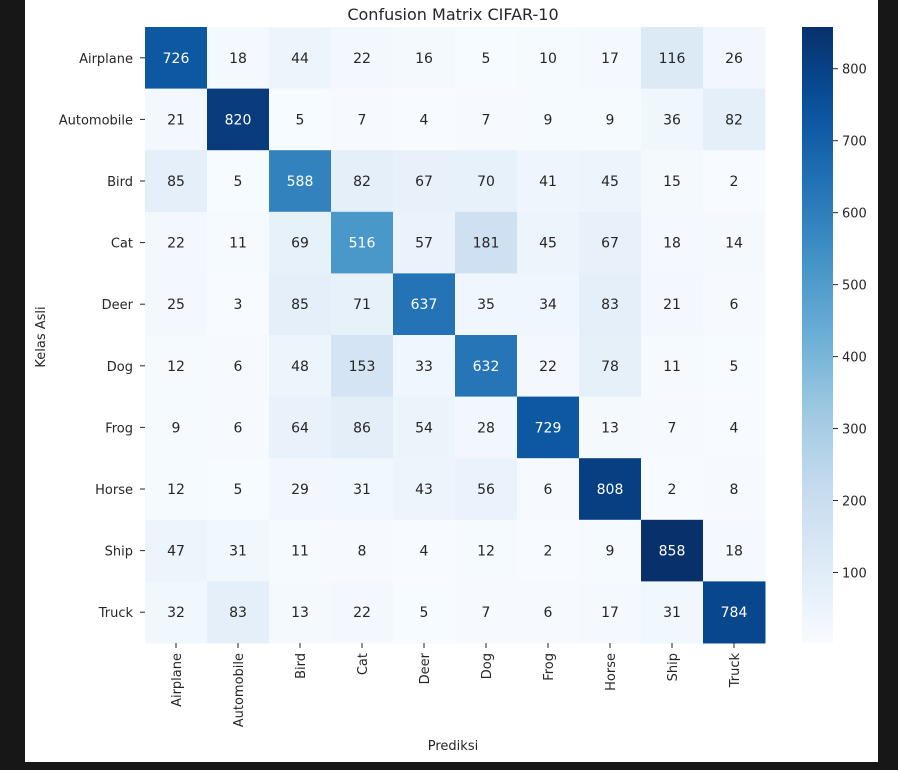 This screenshot has width=898, height=770. Describe the element at coordinates (122, 244) in the screenshot. I see `y-tick-label: Cat` at that location.